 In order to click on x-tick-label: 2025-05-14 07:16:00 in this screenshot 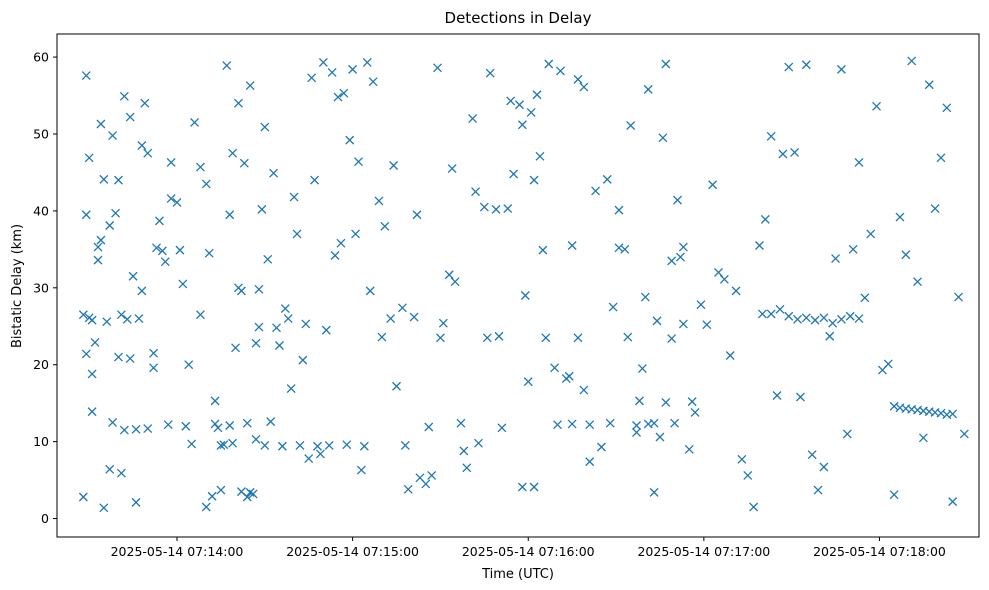, I will do `click(528, 551)`.